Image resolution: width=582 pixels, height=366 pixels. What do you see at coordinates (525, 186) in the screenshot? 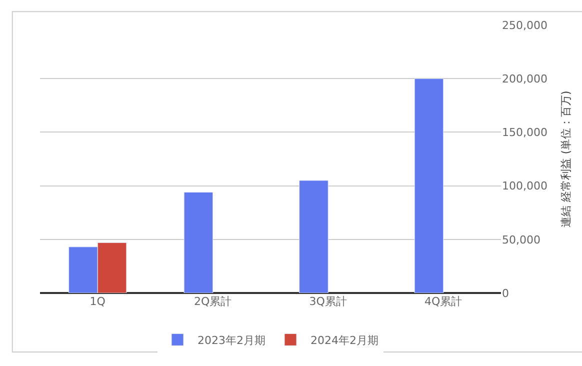
I see `y-tick-label: 100,000` at bounding box center [525, 186].